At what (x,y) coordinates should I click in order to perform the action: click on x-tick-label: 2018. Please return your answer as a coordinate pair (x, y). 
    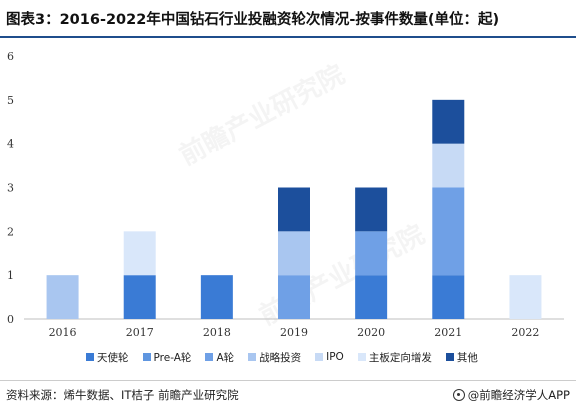
    Looking at the image, I should click on (217, 332).